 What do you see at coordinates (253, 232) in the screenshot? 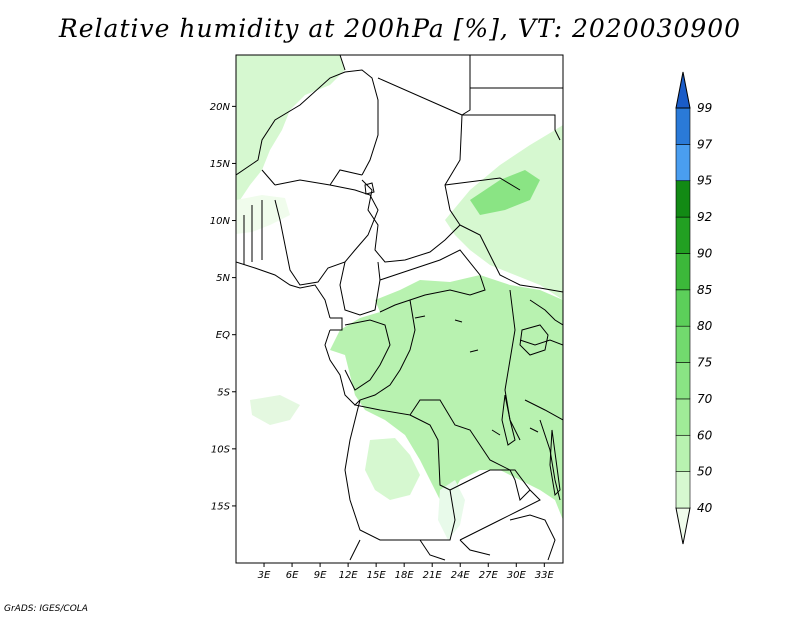
I see `benin-togo` at bounding box center [253, 232].